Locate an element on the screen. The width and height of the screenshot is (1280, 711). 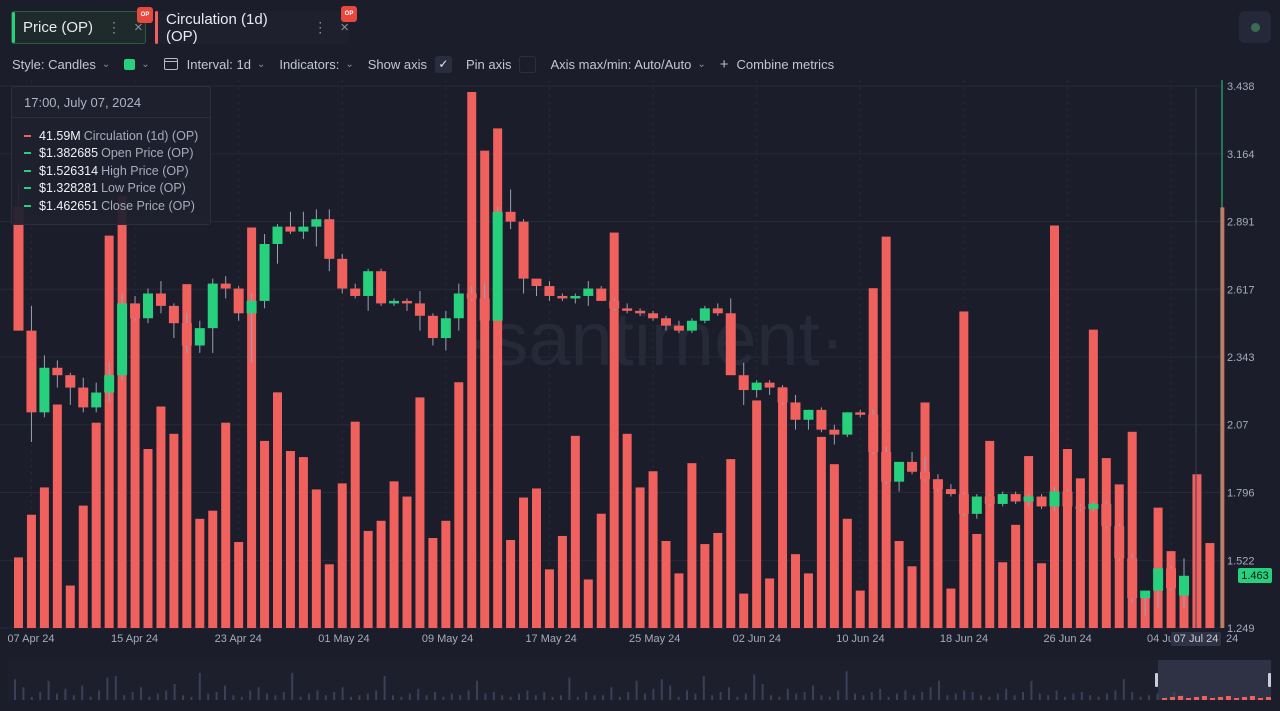
pin-axis-checkbox is located at coordinates (528, 64).